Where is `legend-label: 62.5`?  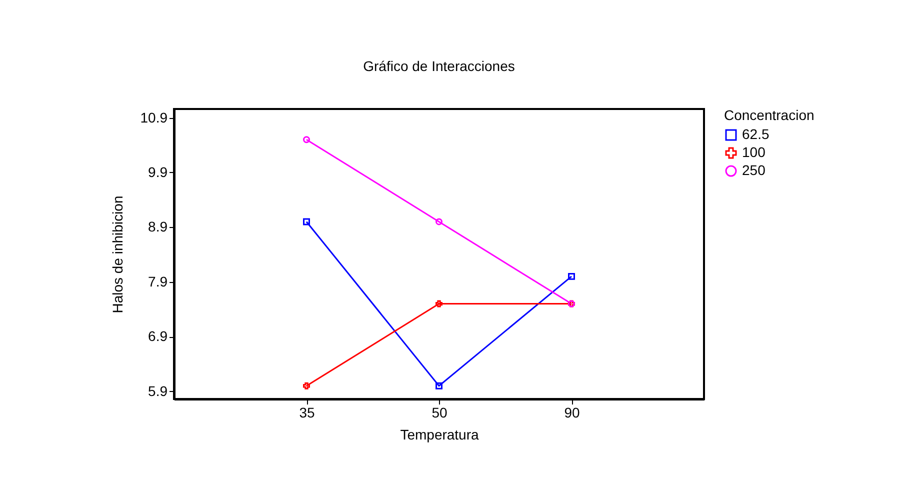
legend-label: 62.5 is located at coordinates (756, 134).